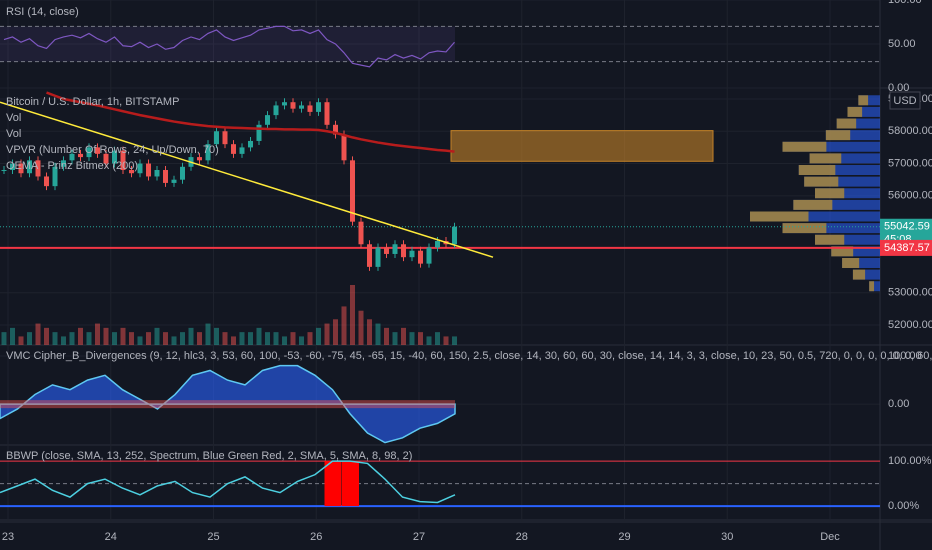 This screenshot has width=932, height=550. What do you see at coordinates (419, 537) in the screenshot?
I see `x-tick-label: 27` at bounding box center [419, 537].